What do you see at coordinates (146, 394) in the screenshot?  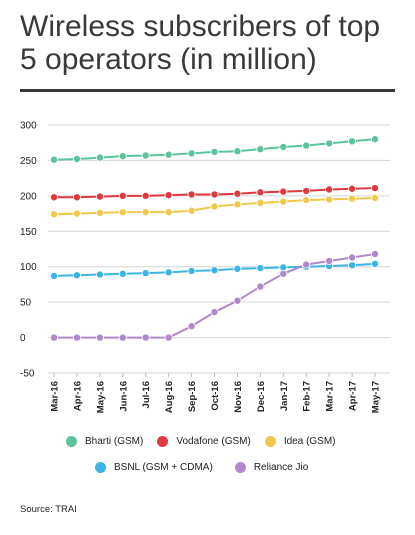 I see `x-tick-label: Jul-16` at bounding box center [146, 394].